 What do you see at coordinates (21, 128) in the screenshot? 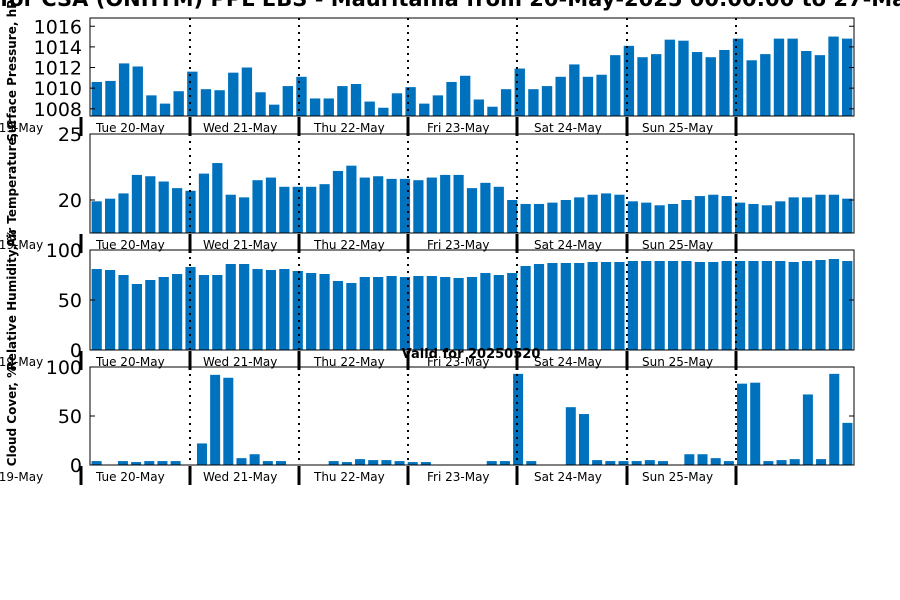
I see `day-label: on 19-May` at bounding box center [21, 128].